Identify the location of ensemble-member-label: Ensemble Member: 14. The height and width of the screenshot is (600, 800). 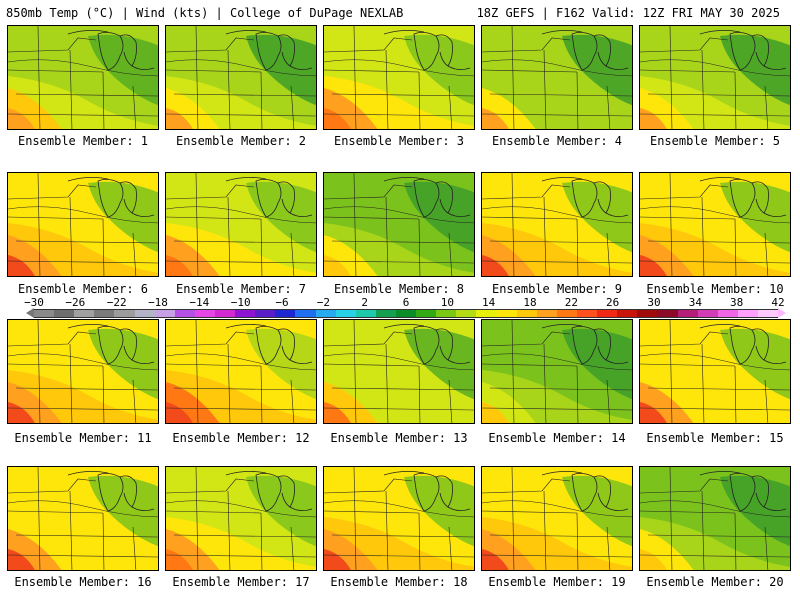
(557, 438).